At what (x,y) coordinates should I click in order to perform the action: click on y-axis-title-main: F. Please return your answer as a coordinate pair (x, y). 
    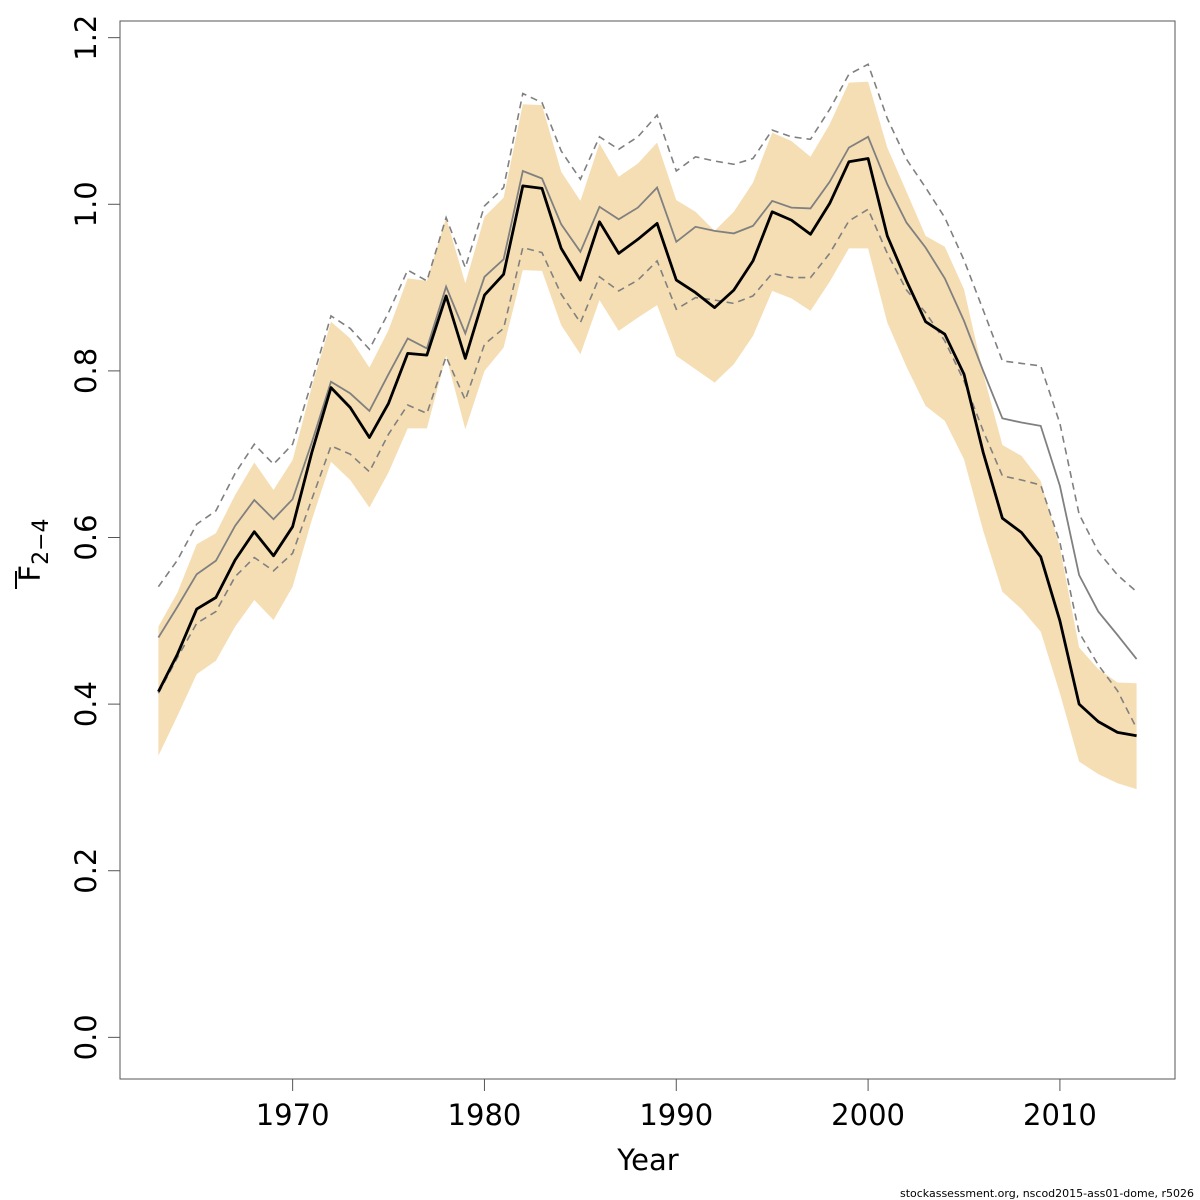
    Looking at the image, I should click on (30, 573).